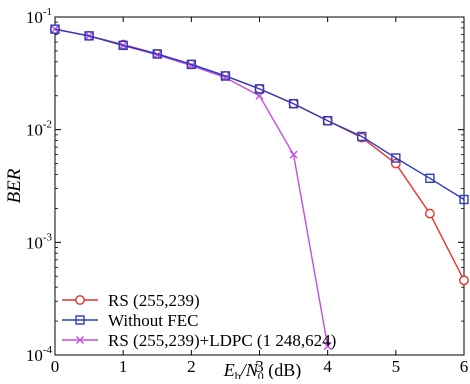 The image size is (470, 384). I want to click on legend-label: Without FEC, so click(153, 320).